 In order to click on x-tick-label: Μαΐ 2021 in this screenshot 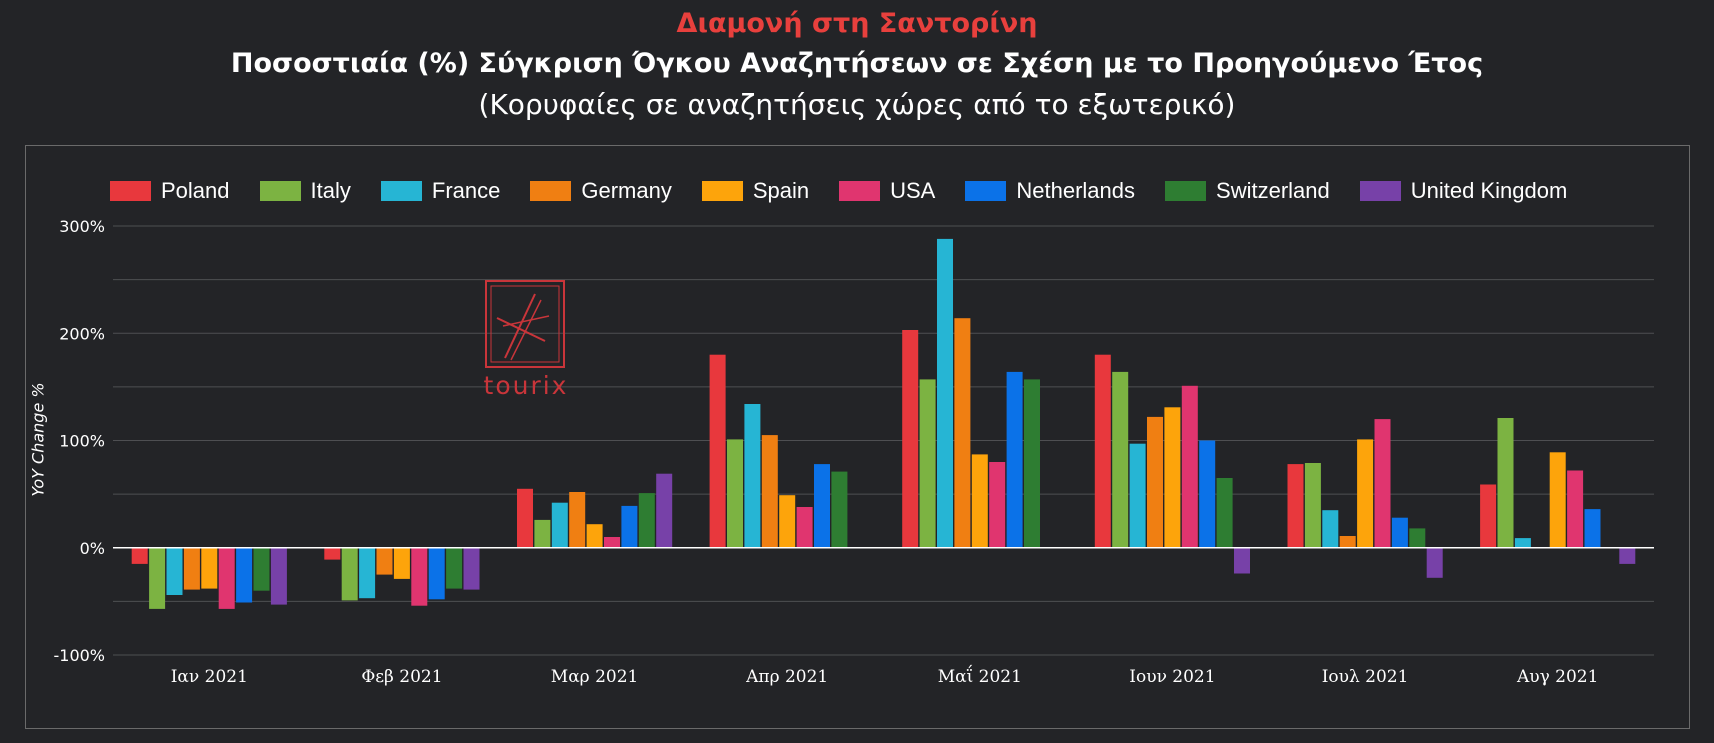, I will do `click(980, 675)`.